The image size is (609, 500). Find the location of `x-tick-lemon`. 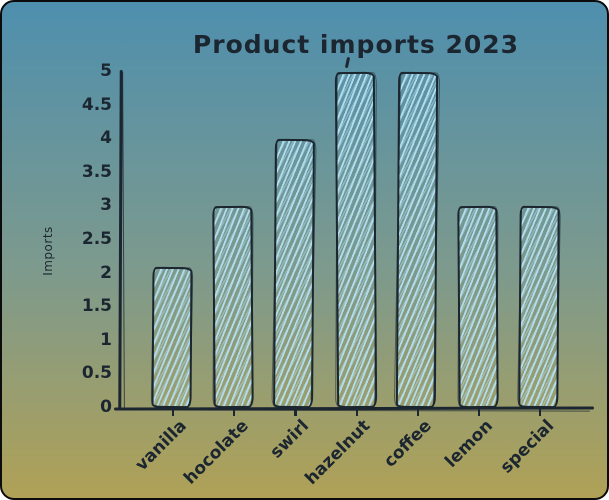

x-tick-lemon is located at coordinates (479, 412).